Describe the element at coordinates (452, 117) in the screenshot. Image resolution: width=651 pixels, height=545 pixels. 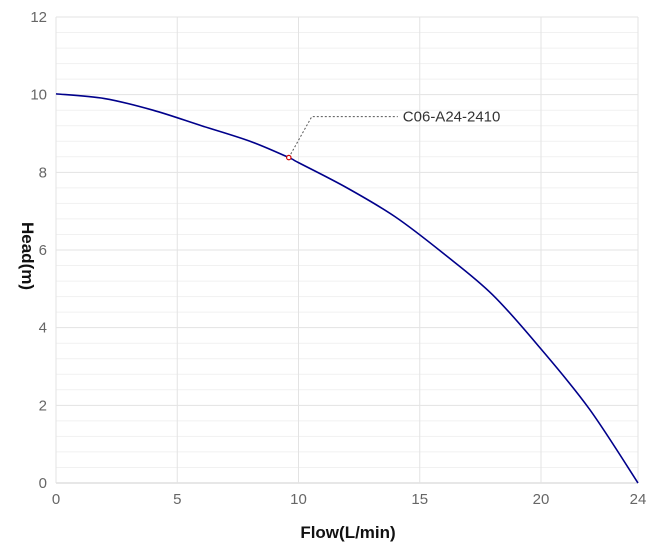
I see `annotation-label: C06-A24-2410` at that location.